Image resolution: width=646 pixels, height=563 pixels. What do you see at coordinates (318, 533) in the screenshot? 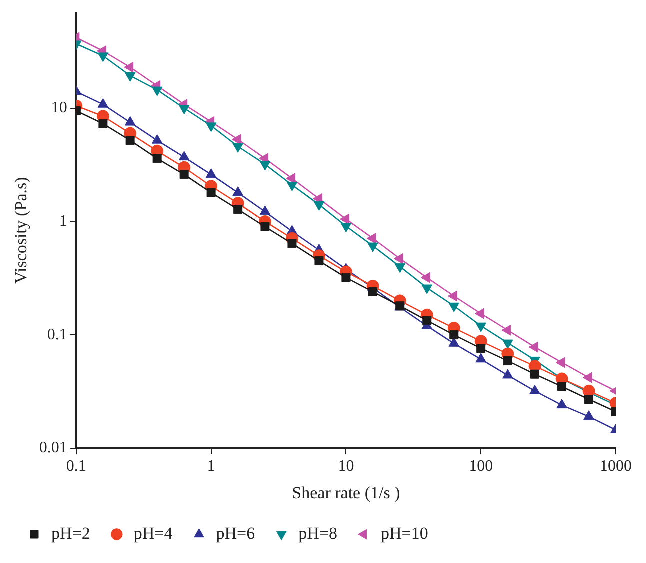
I see `legend-label: pH=8` at bounding box center [318, 533].